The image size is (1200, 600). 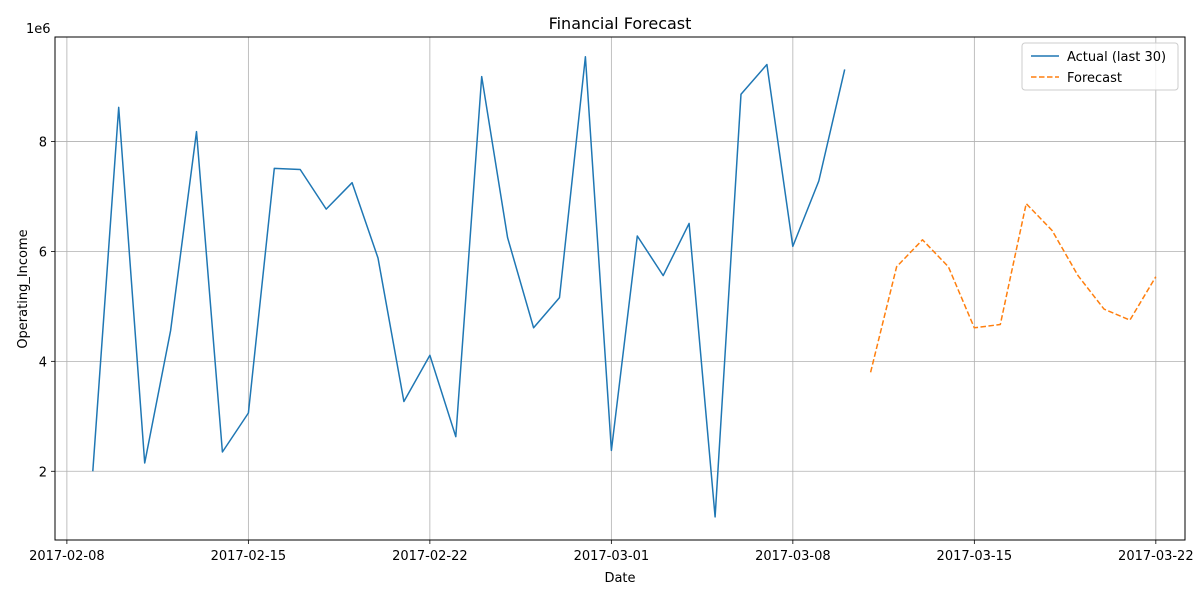 I want to click on x-axis-label: Date, so click(x=619, y=578).